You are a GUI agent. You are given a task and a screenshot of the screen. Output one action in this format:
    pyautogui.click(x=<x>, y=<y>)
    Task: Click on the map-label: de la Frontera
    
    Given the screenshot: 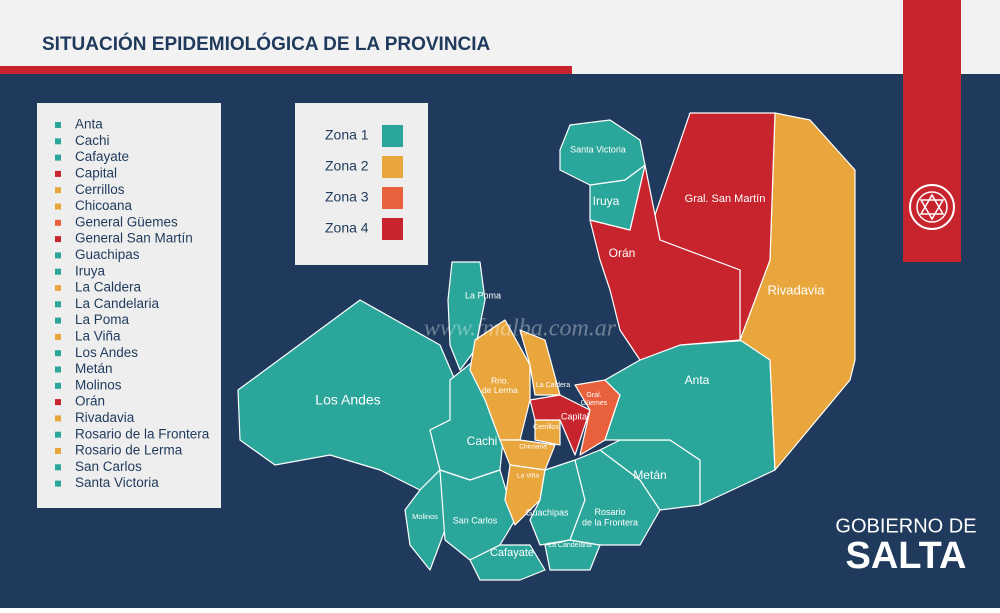 What is the action you would take?
    pyautogui.click(x=610, y=523)
    